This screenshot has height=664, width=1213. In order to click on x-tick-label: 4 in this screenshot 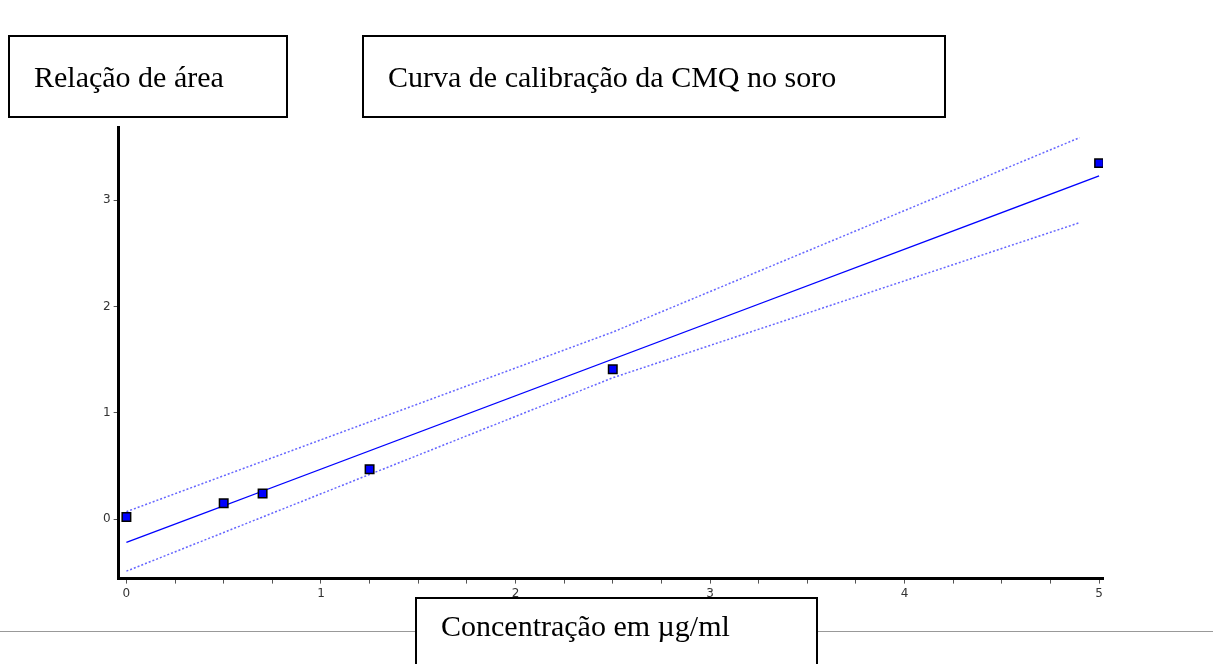, I will do `click(904, 592)`.